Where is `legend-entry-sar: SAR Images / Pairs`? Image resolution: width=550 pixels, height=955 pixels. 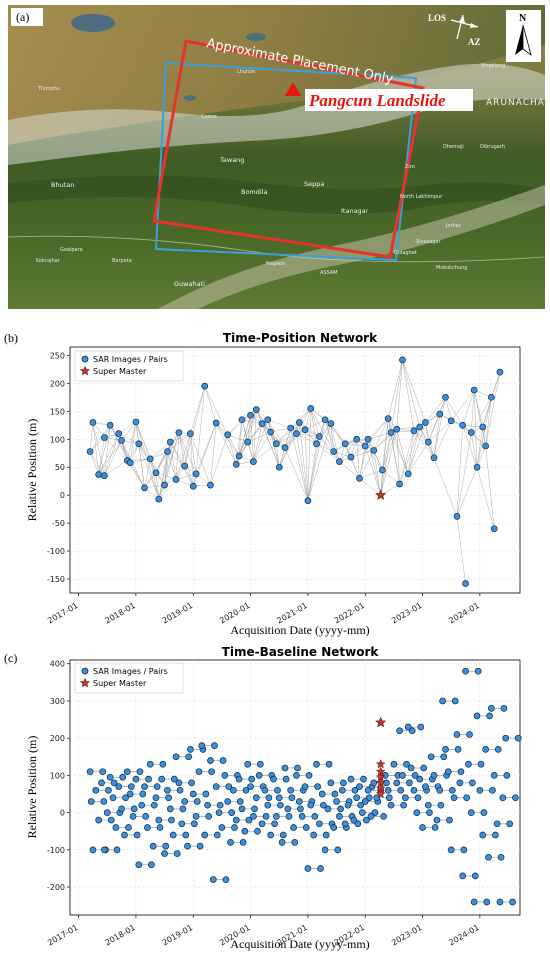
legend-entry-sar: SAR Images / Pairs is located at coordinates (130, 359).